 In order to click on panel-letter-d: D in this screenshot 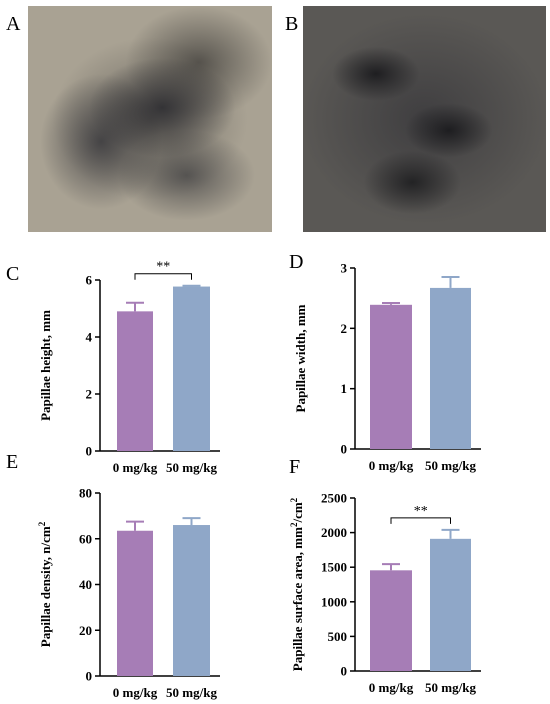, I will do `click(296, 262)`.